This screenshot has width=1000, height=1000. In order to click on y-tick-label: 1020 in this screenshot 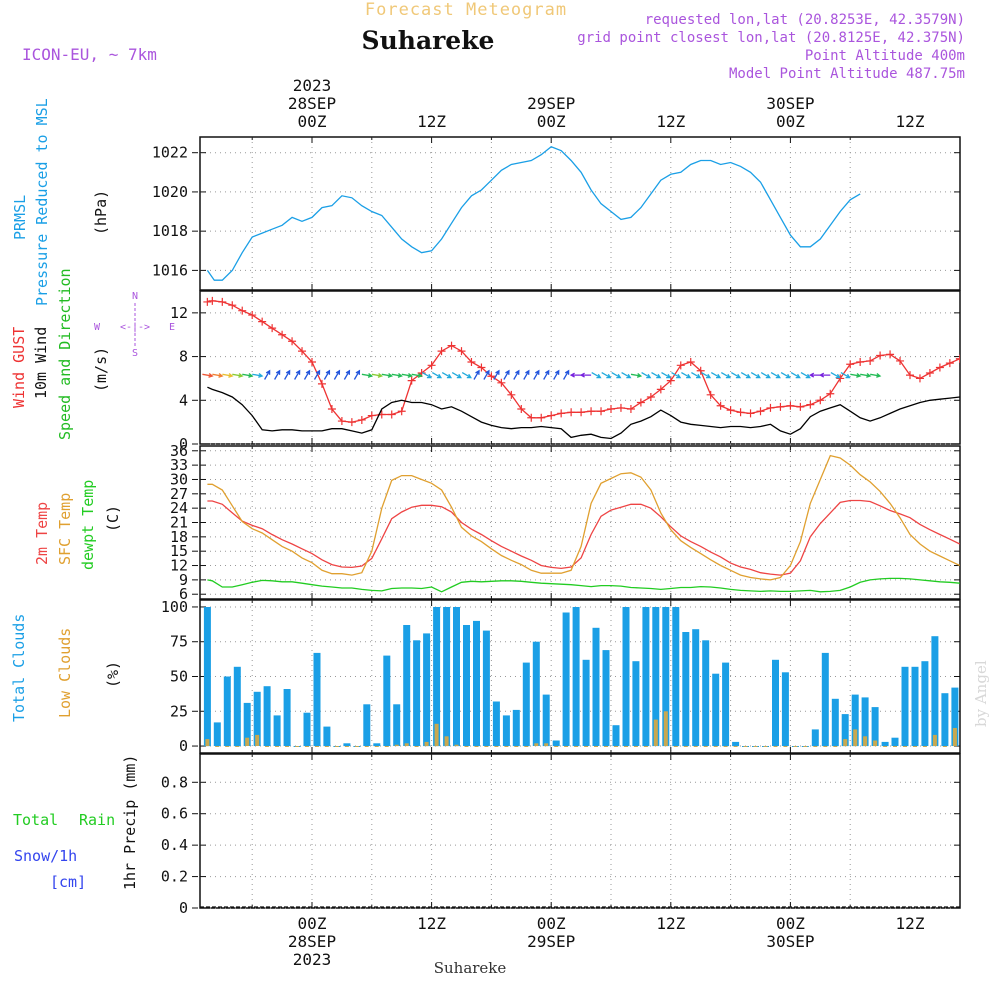, I will do `click(170, 192)`.